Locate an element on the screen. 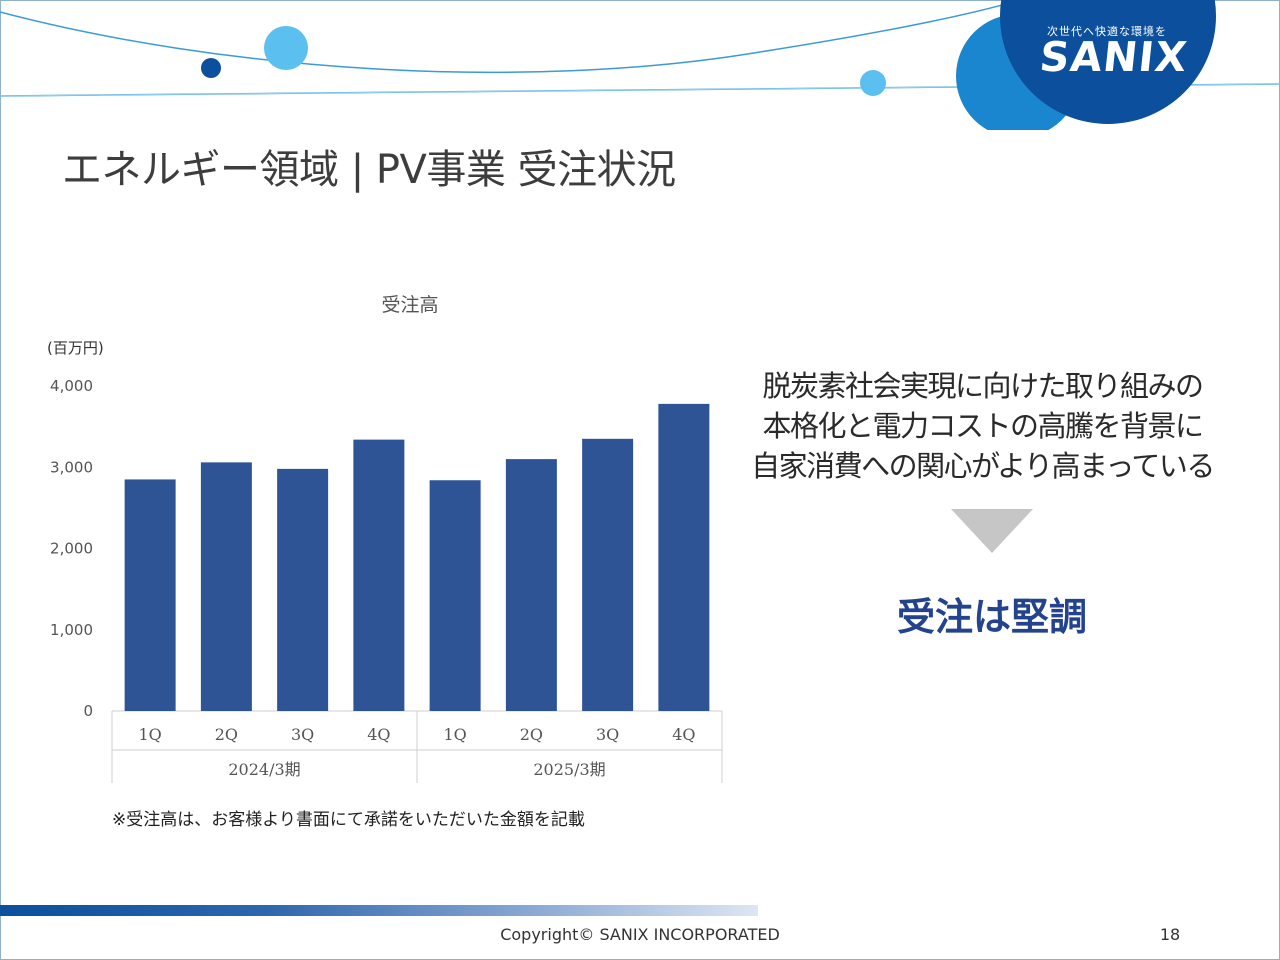 The width and height of the screenshot is (1280, 960). x-group-label: 2024/3期 is located at coordinates (264, 769).